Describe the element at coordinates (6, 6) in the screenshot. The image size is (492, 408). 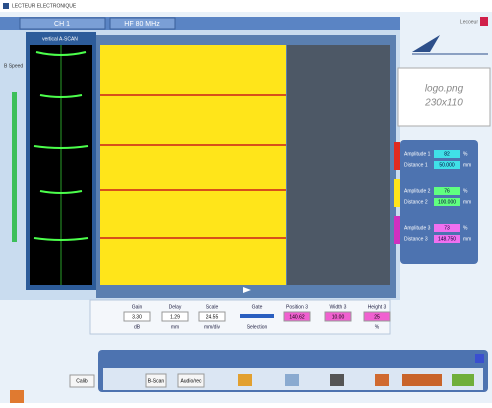
I see `app-icon` at that location.